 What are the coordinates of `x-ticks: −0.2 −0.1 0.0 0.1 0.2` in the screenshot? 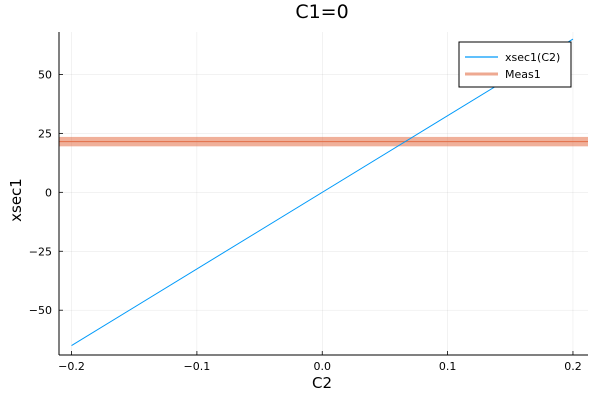 It's located at (320, 362).